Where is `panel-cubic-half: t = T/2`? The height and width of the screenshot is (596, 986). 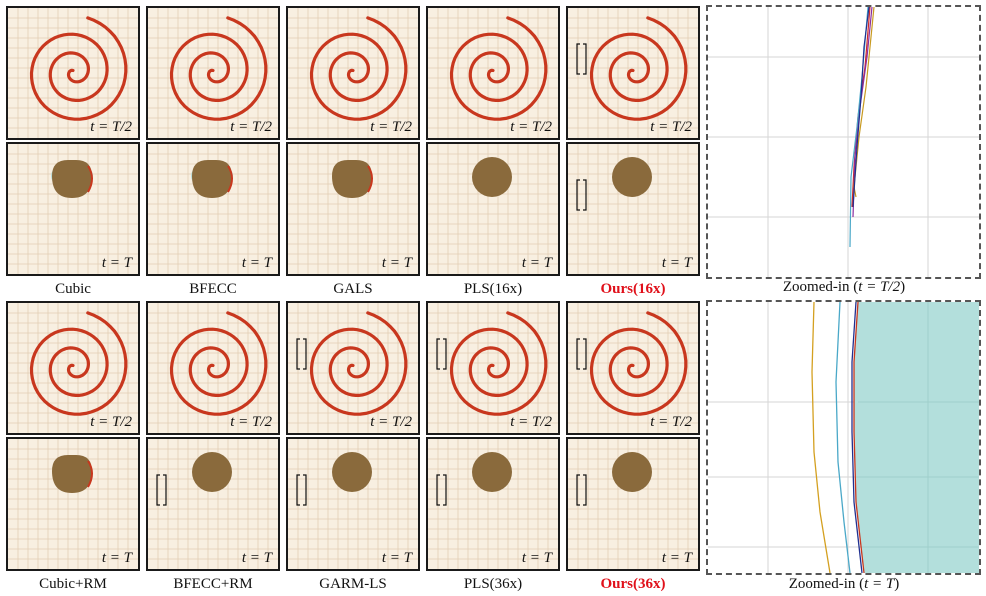 panel-cubic-half: t = T/2 is located at coordinates (73, 73).